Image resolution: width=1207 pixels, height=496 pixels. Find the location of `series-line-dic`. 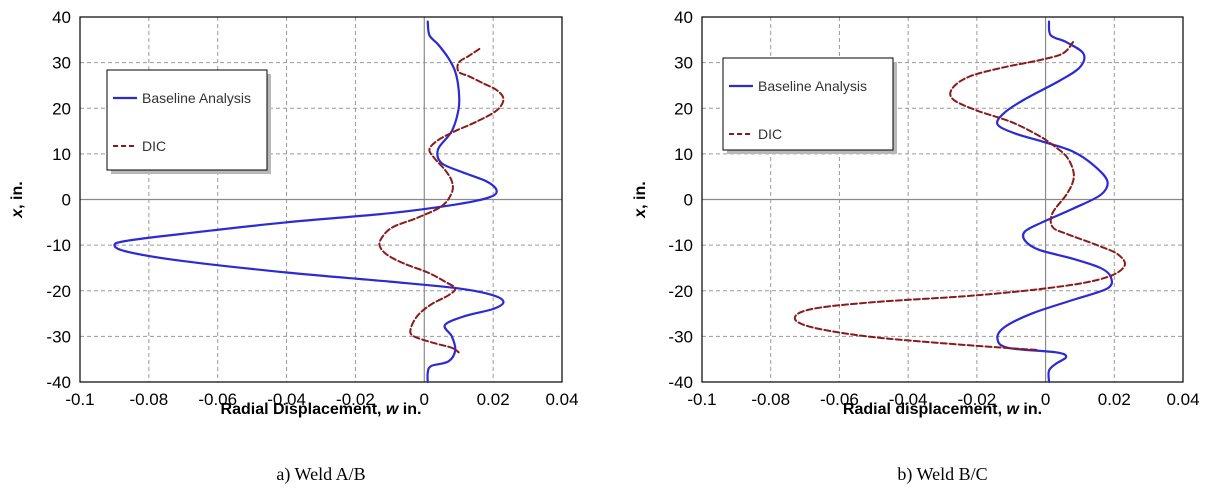

series-line-dic is located at coordinates (441, 200).